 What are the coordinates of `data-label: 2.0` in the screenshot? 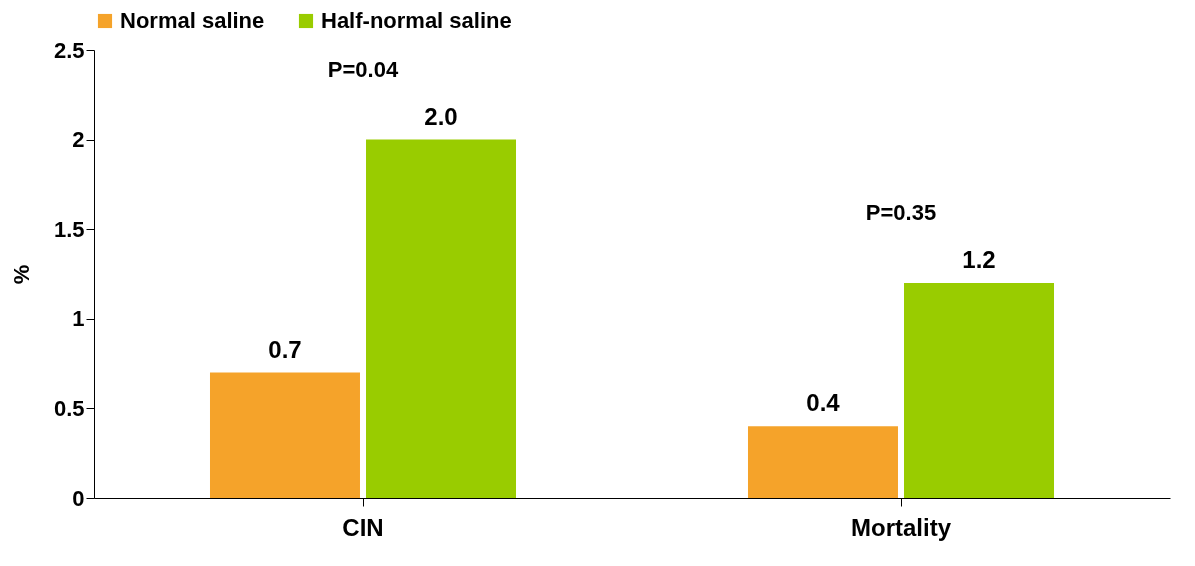 It's located at (441, 116).